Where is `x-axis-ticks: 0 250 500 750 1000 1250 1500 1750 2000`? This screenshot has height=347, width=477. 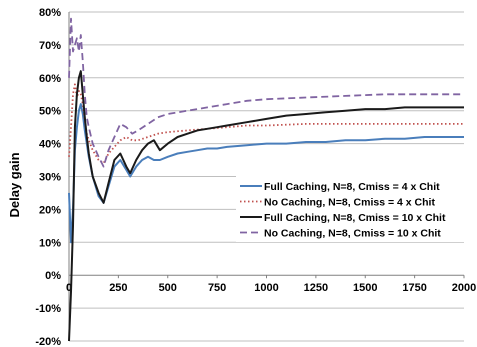
x-axis-ticks: 0 250 500 750 1000 1250 1500 1750 2000 is located at coordinates (271, 284).